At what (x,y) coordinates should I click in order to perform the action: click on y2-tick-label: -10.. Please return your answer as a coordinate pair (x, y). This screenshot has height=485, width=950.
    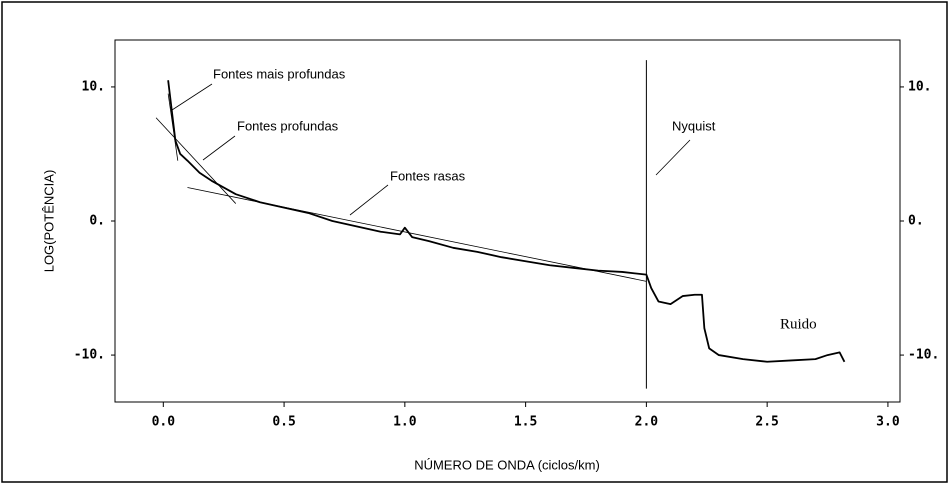
    Looking at the image, I should click on (923, 355).